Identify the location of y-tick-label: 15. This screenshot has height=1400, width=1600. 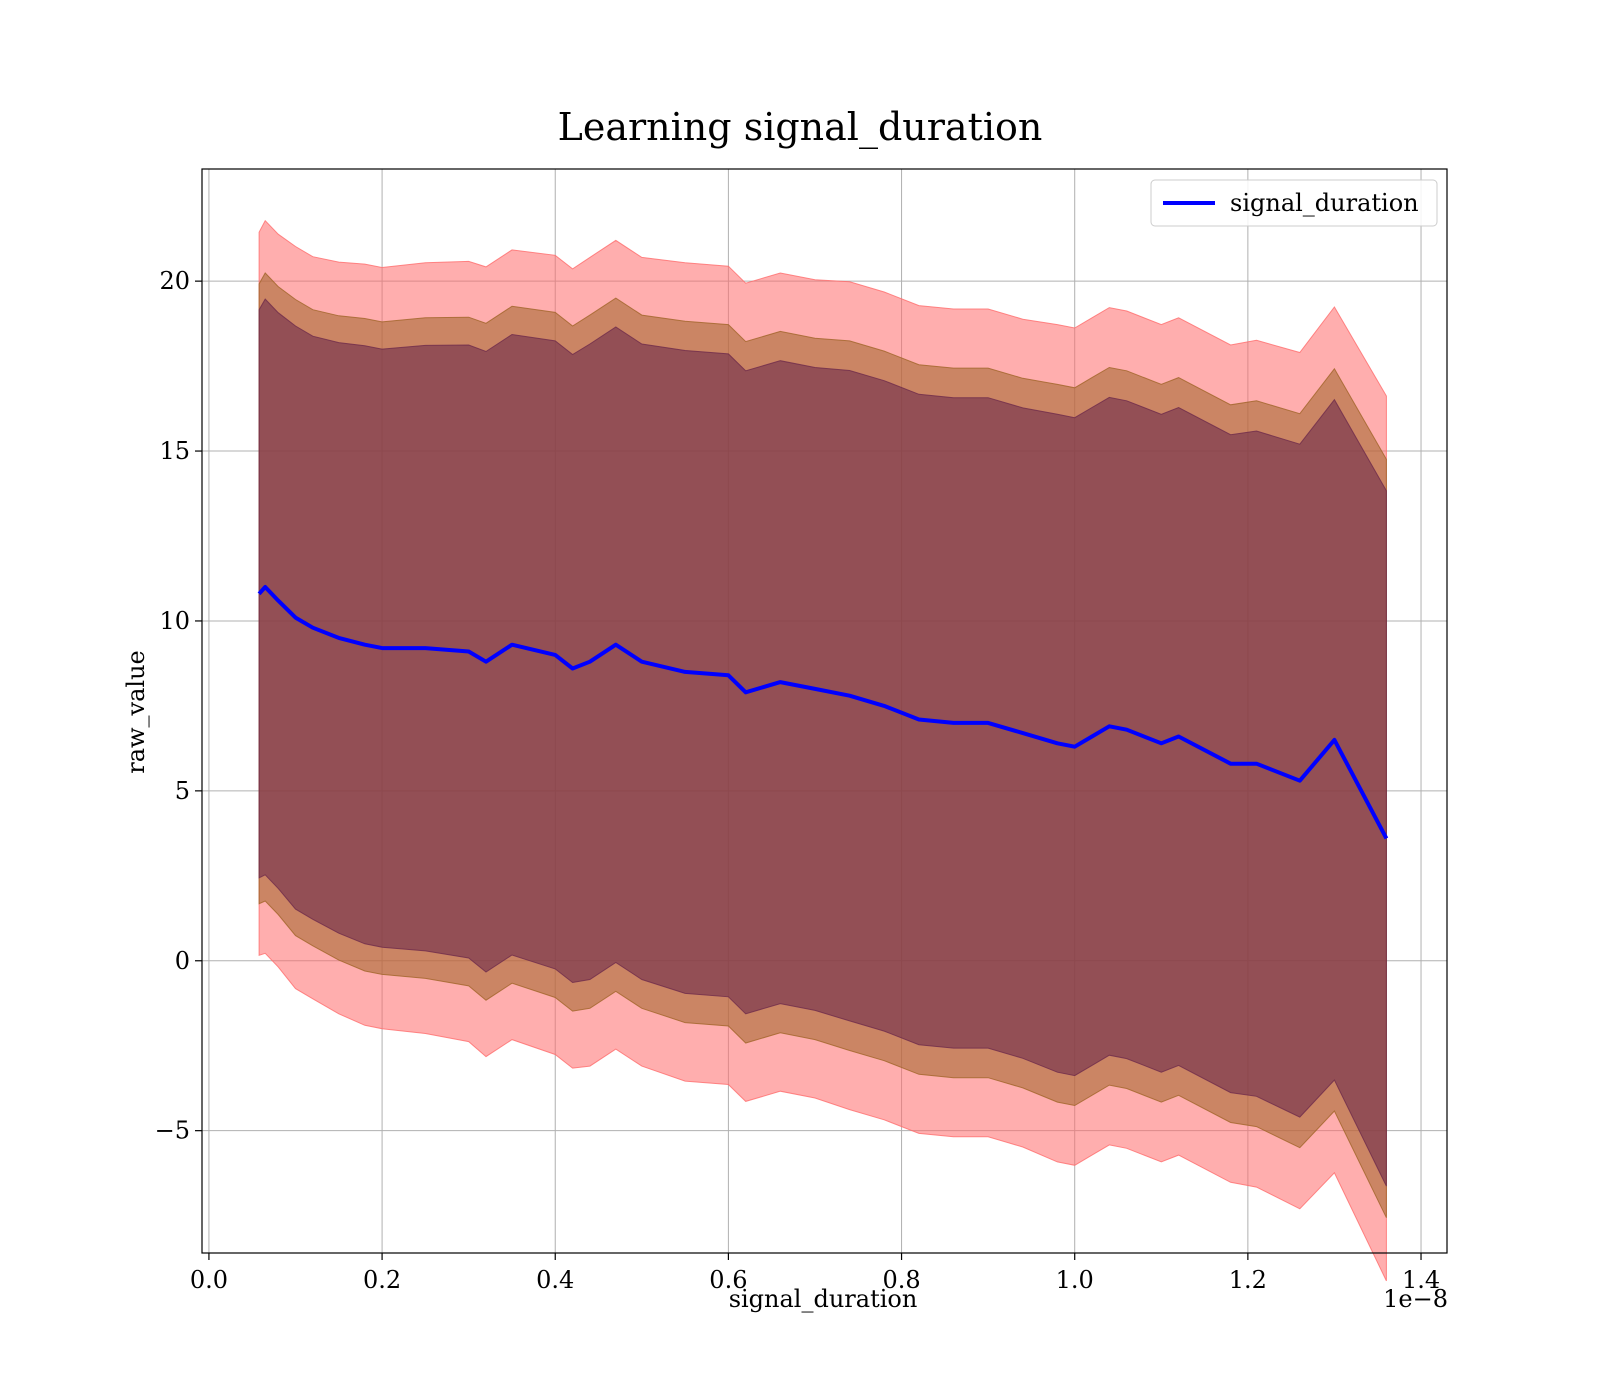
(174, 451).